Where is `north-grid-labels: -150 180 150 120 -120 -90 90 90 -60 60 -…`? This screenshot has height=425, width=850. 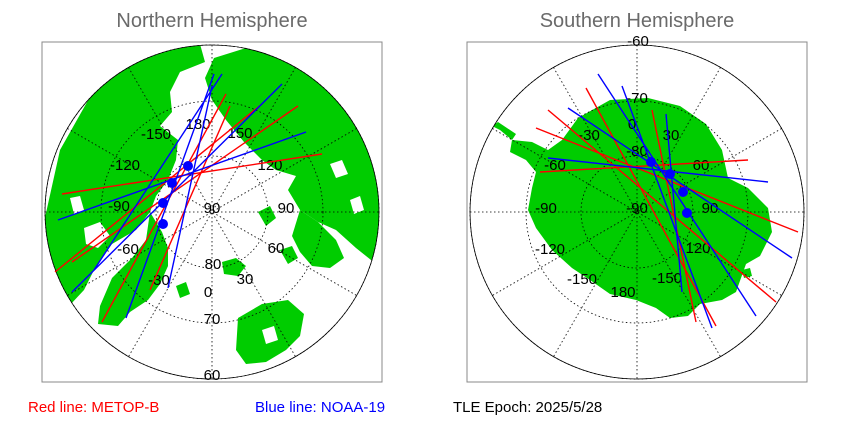
north-grid-labels: -150 180 150 120 -120 -90 90 90 -60 60 -… is located at coordinates (201, 250).